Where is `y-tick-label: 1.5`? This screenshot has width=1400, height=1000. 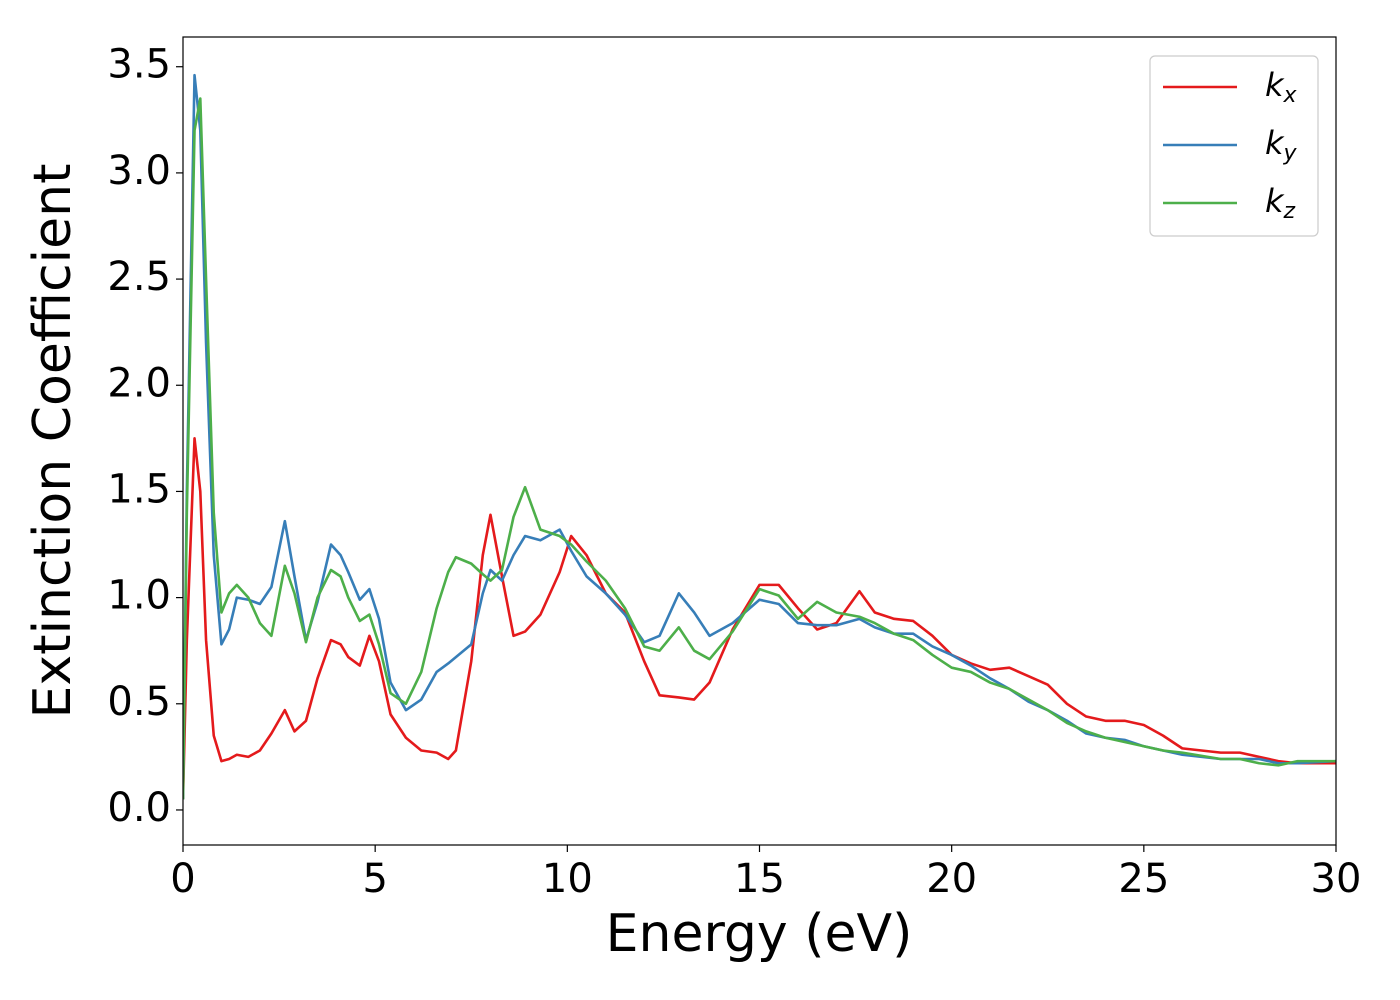
y-tick-label: 1.5 is located at coordinates (139, 489).